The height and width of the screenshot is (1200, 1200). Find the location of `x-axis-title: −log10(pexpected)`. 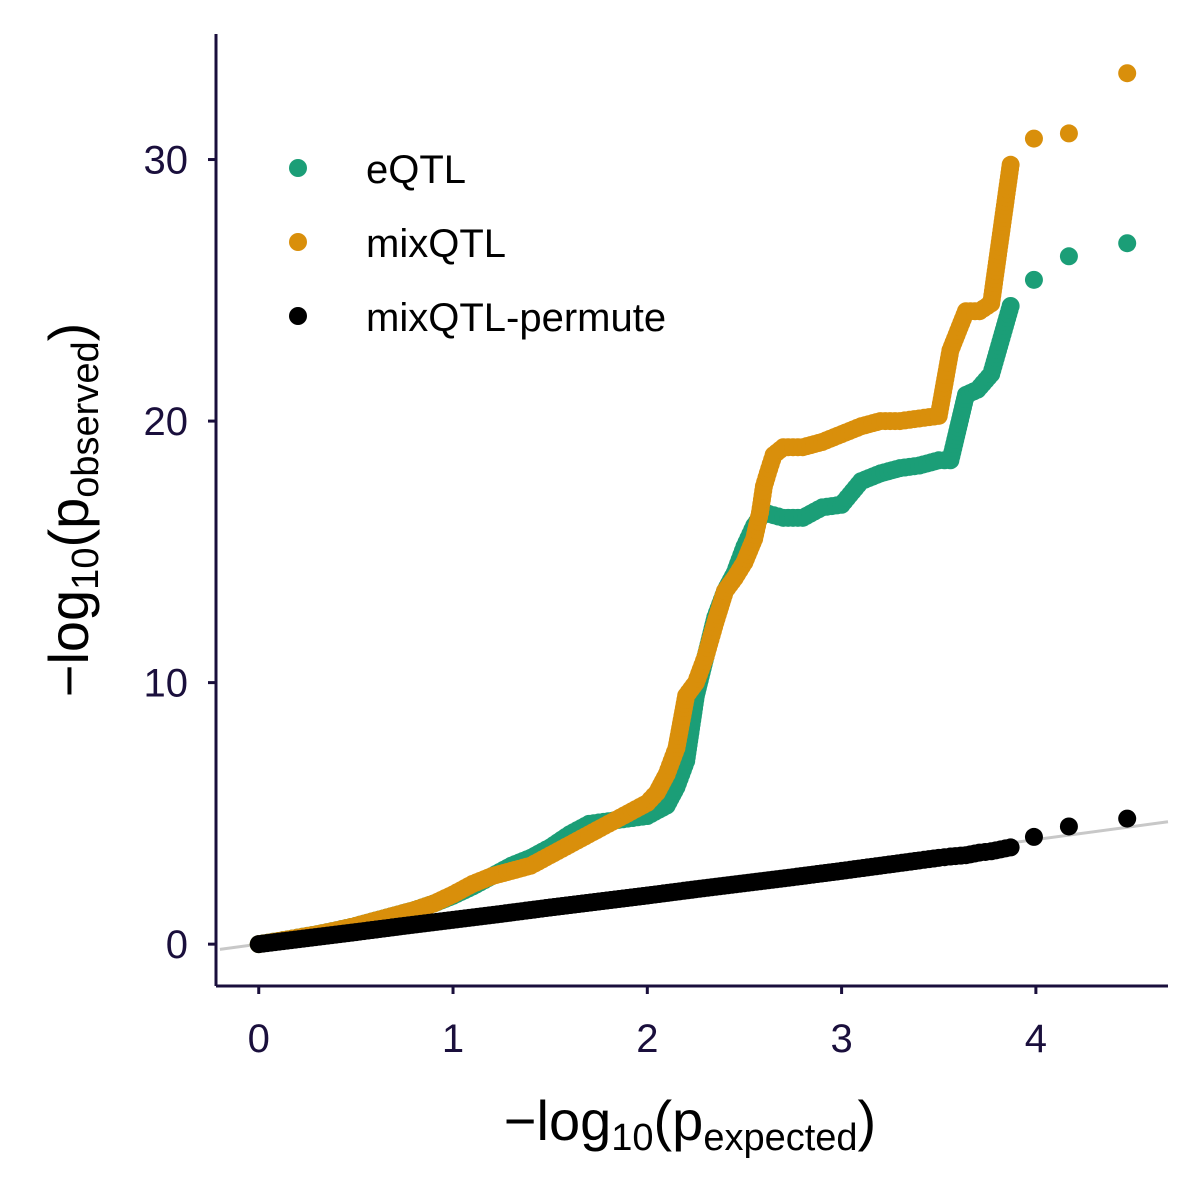

x-axis-title: −log10(pexpected) is located at coordinates (690, 1124).